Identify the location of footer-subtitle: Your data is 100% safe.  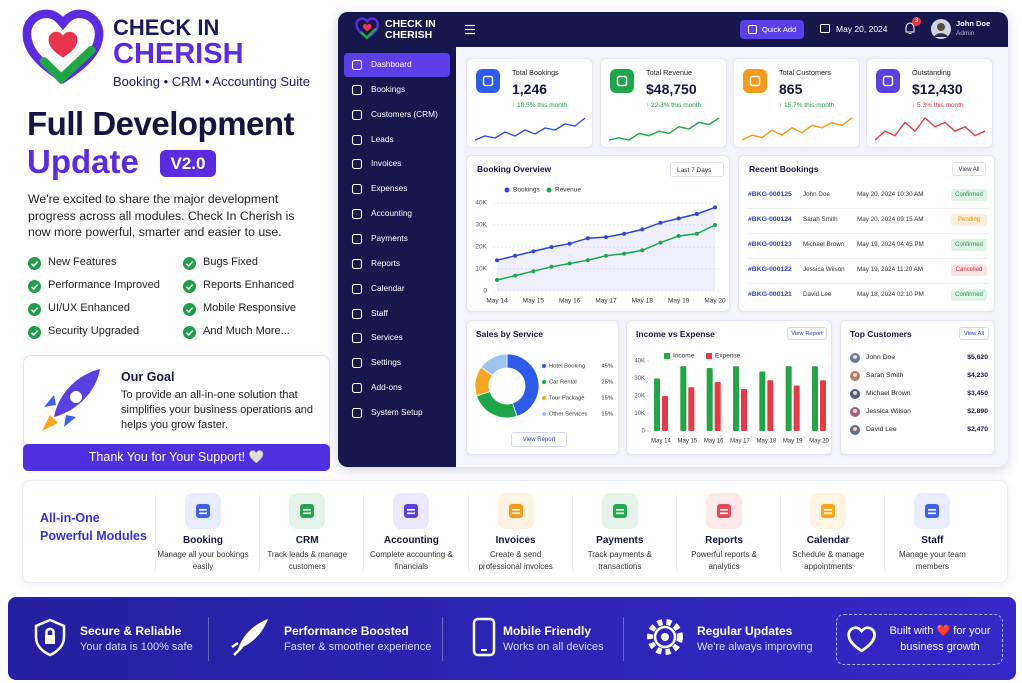
(136, 647).